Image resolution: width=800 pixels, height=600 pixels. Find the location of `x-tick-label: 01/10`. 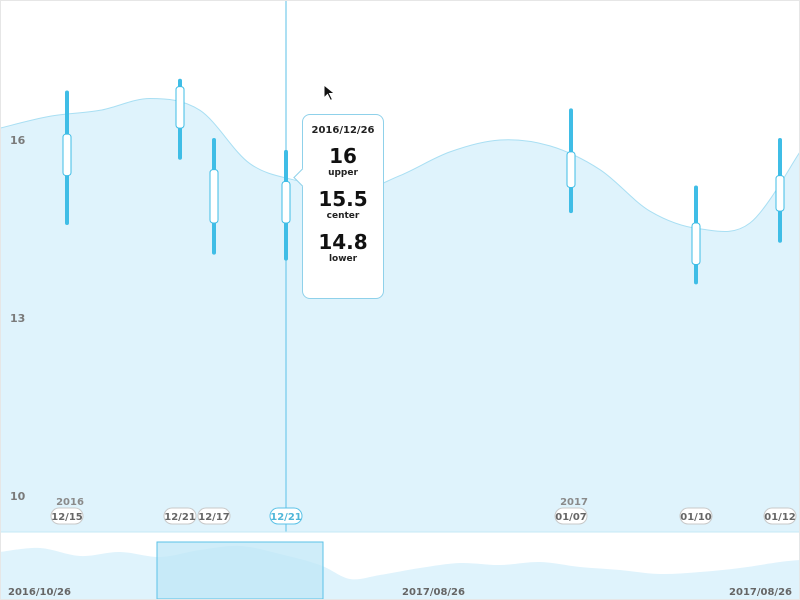

x-tick-label: 01/10 is located at coordinates (696, 517).